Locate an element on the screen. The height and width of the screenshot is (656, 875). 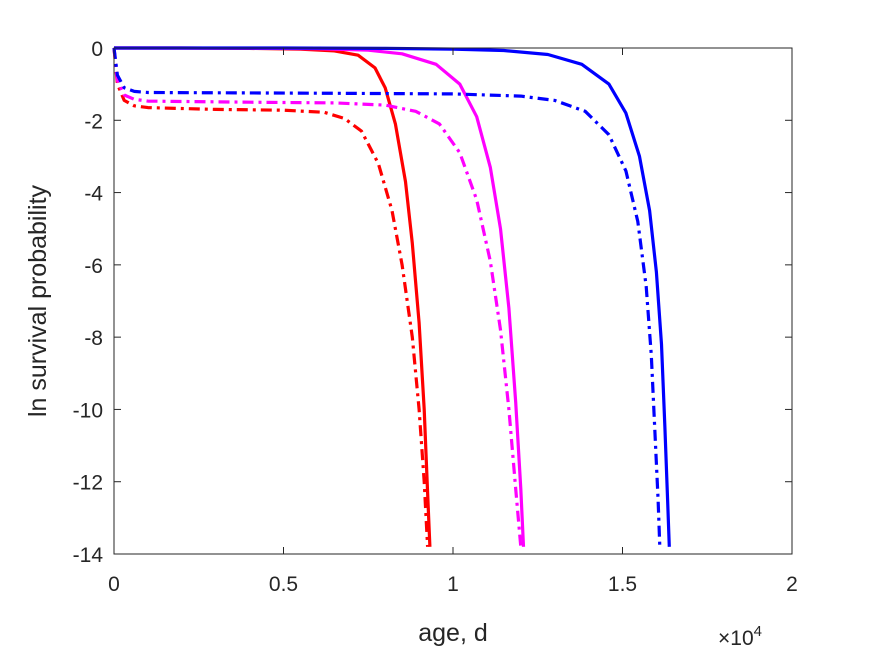
x-tick-label: 0.5 is located at coordinates (283, 584).